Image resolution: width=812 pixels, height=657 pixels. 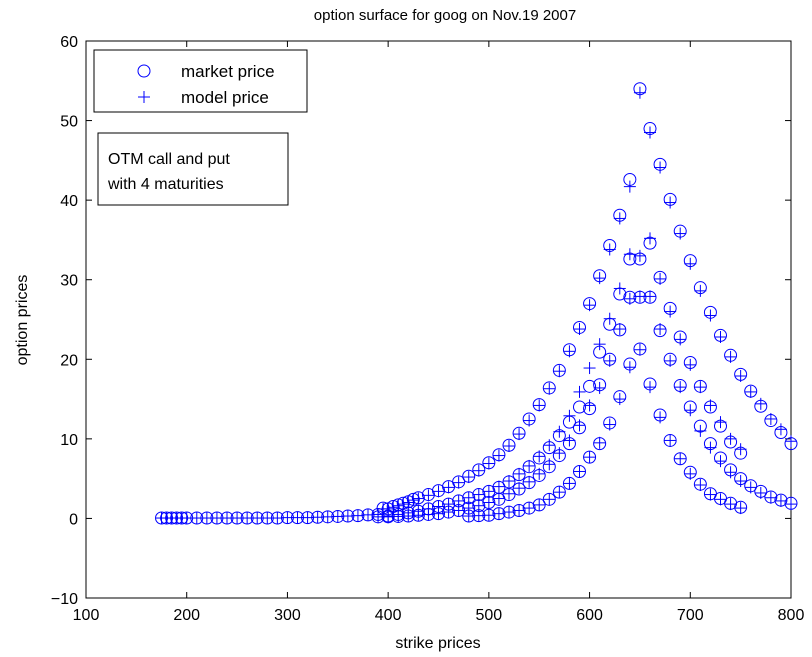 What do you see at coordinates (169, 159) in the screenshot?
I see `annotation-line-1: OTM call and put` at bounding box center [169, 159].